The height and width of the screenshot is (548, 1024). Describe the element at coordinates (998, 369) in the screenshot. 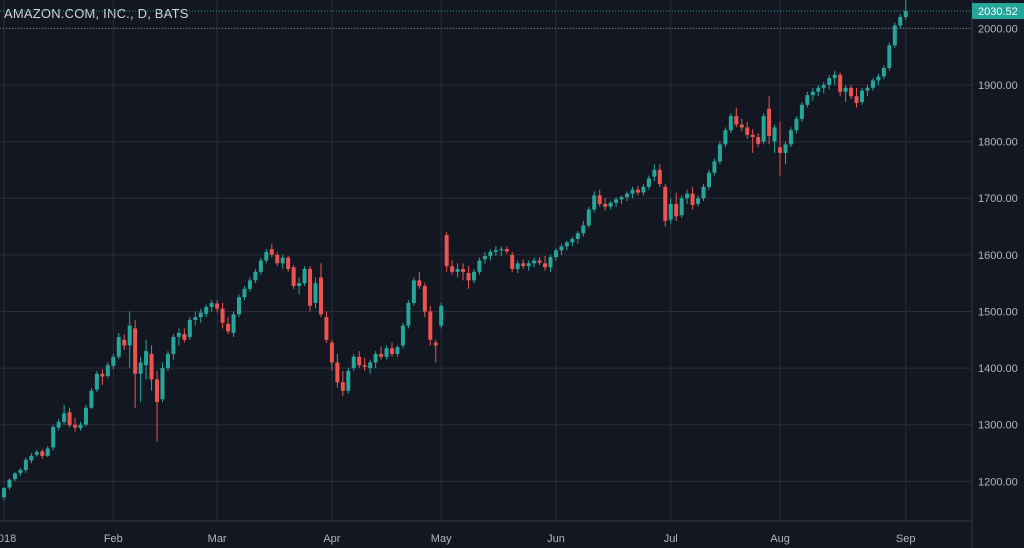

I see `y-tick-label: 1400.00` at that location.